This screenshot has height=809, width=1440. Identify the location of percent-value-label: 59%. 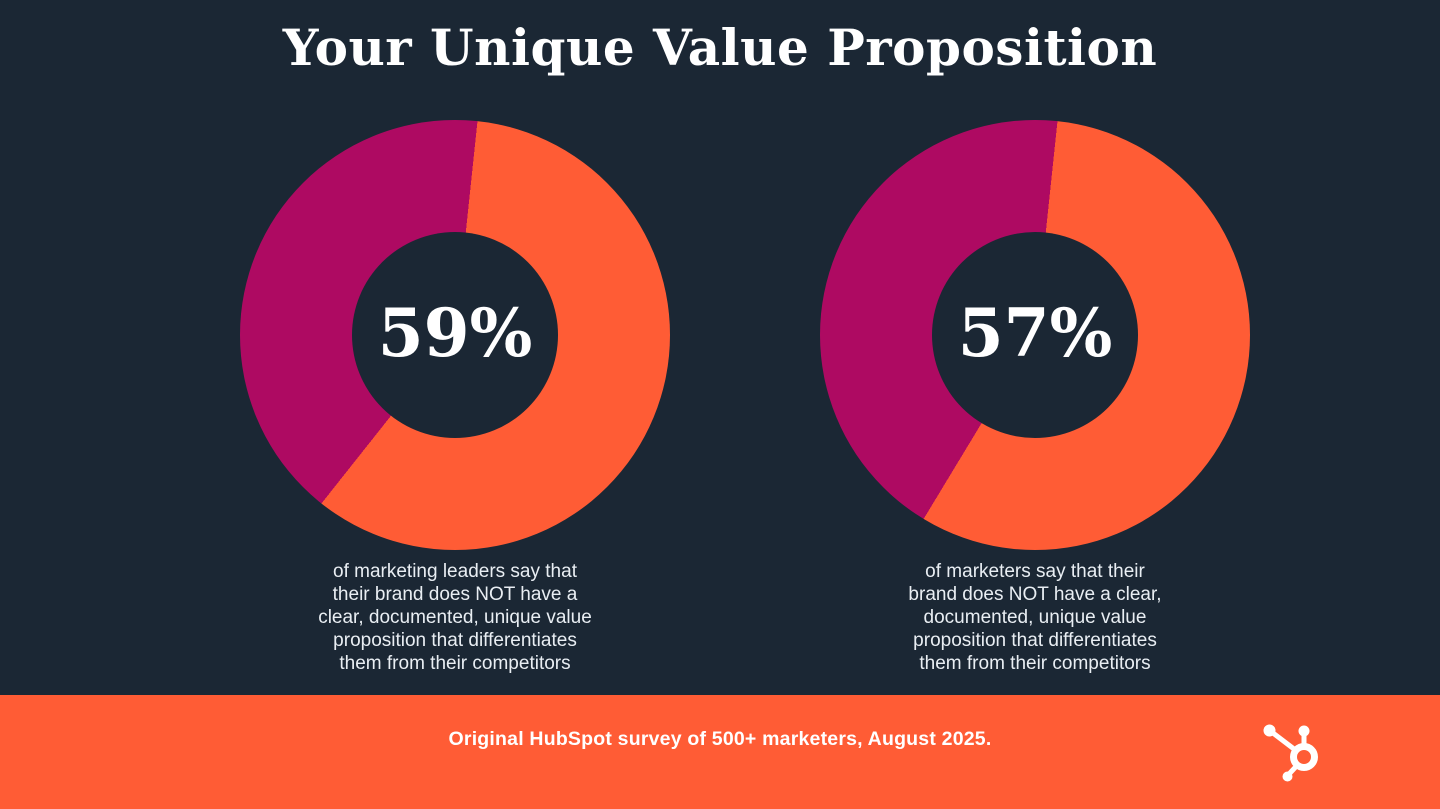
(455, 333).